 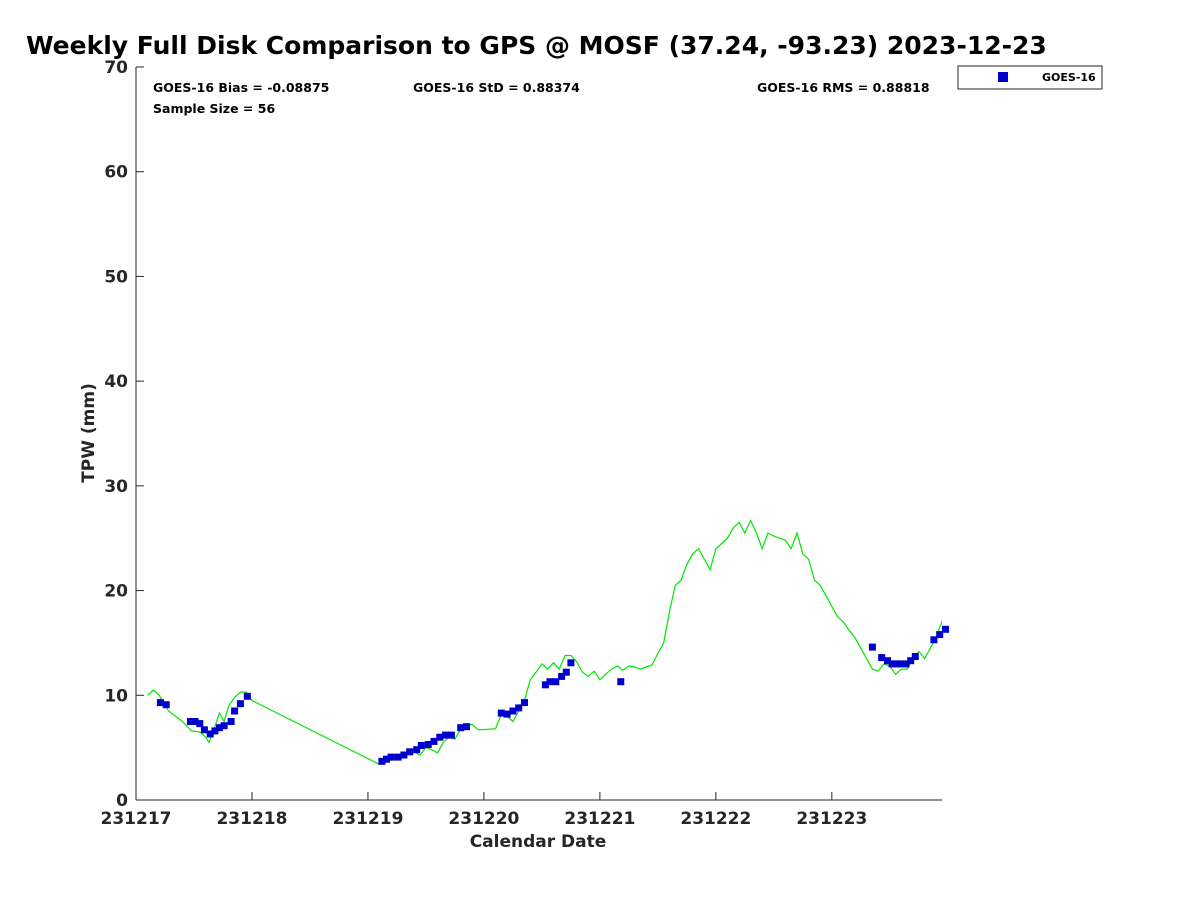 What do you see at coordinates (89, 433) in the screenshot?
I see `y-axis-label: TPW (mm)` at bounding box center [89, 433].